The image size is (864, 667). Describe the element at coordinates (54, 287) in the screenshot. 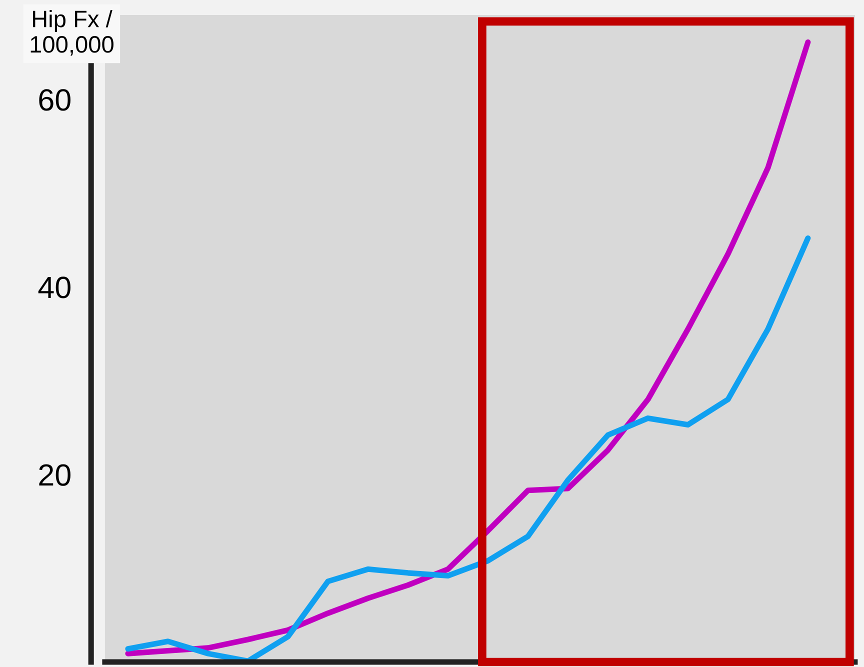

I see `y-tick-label: 40` at that location.